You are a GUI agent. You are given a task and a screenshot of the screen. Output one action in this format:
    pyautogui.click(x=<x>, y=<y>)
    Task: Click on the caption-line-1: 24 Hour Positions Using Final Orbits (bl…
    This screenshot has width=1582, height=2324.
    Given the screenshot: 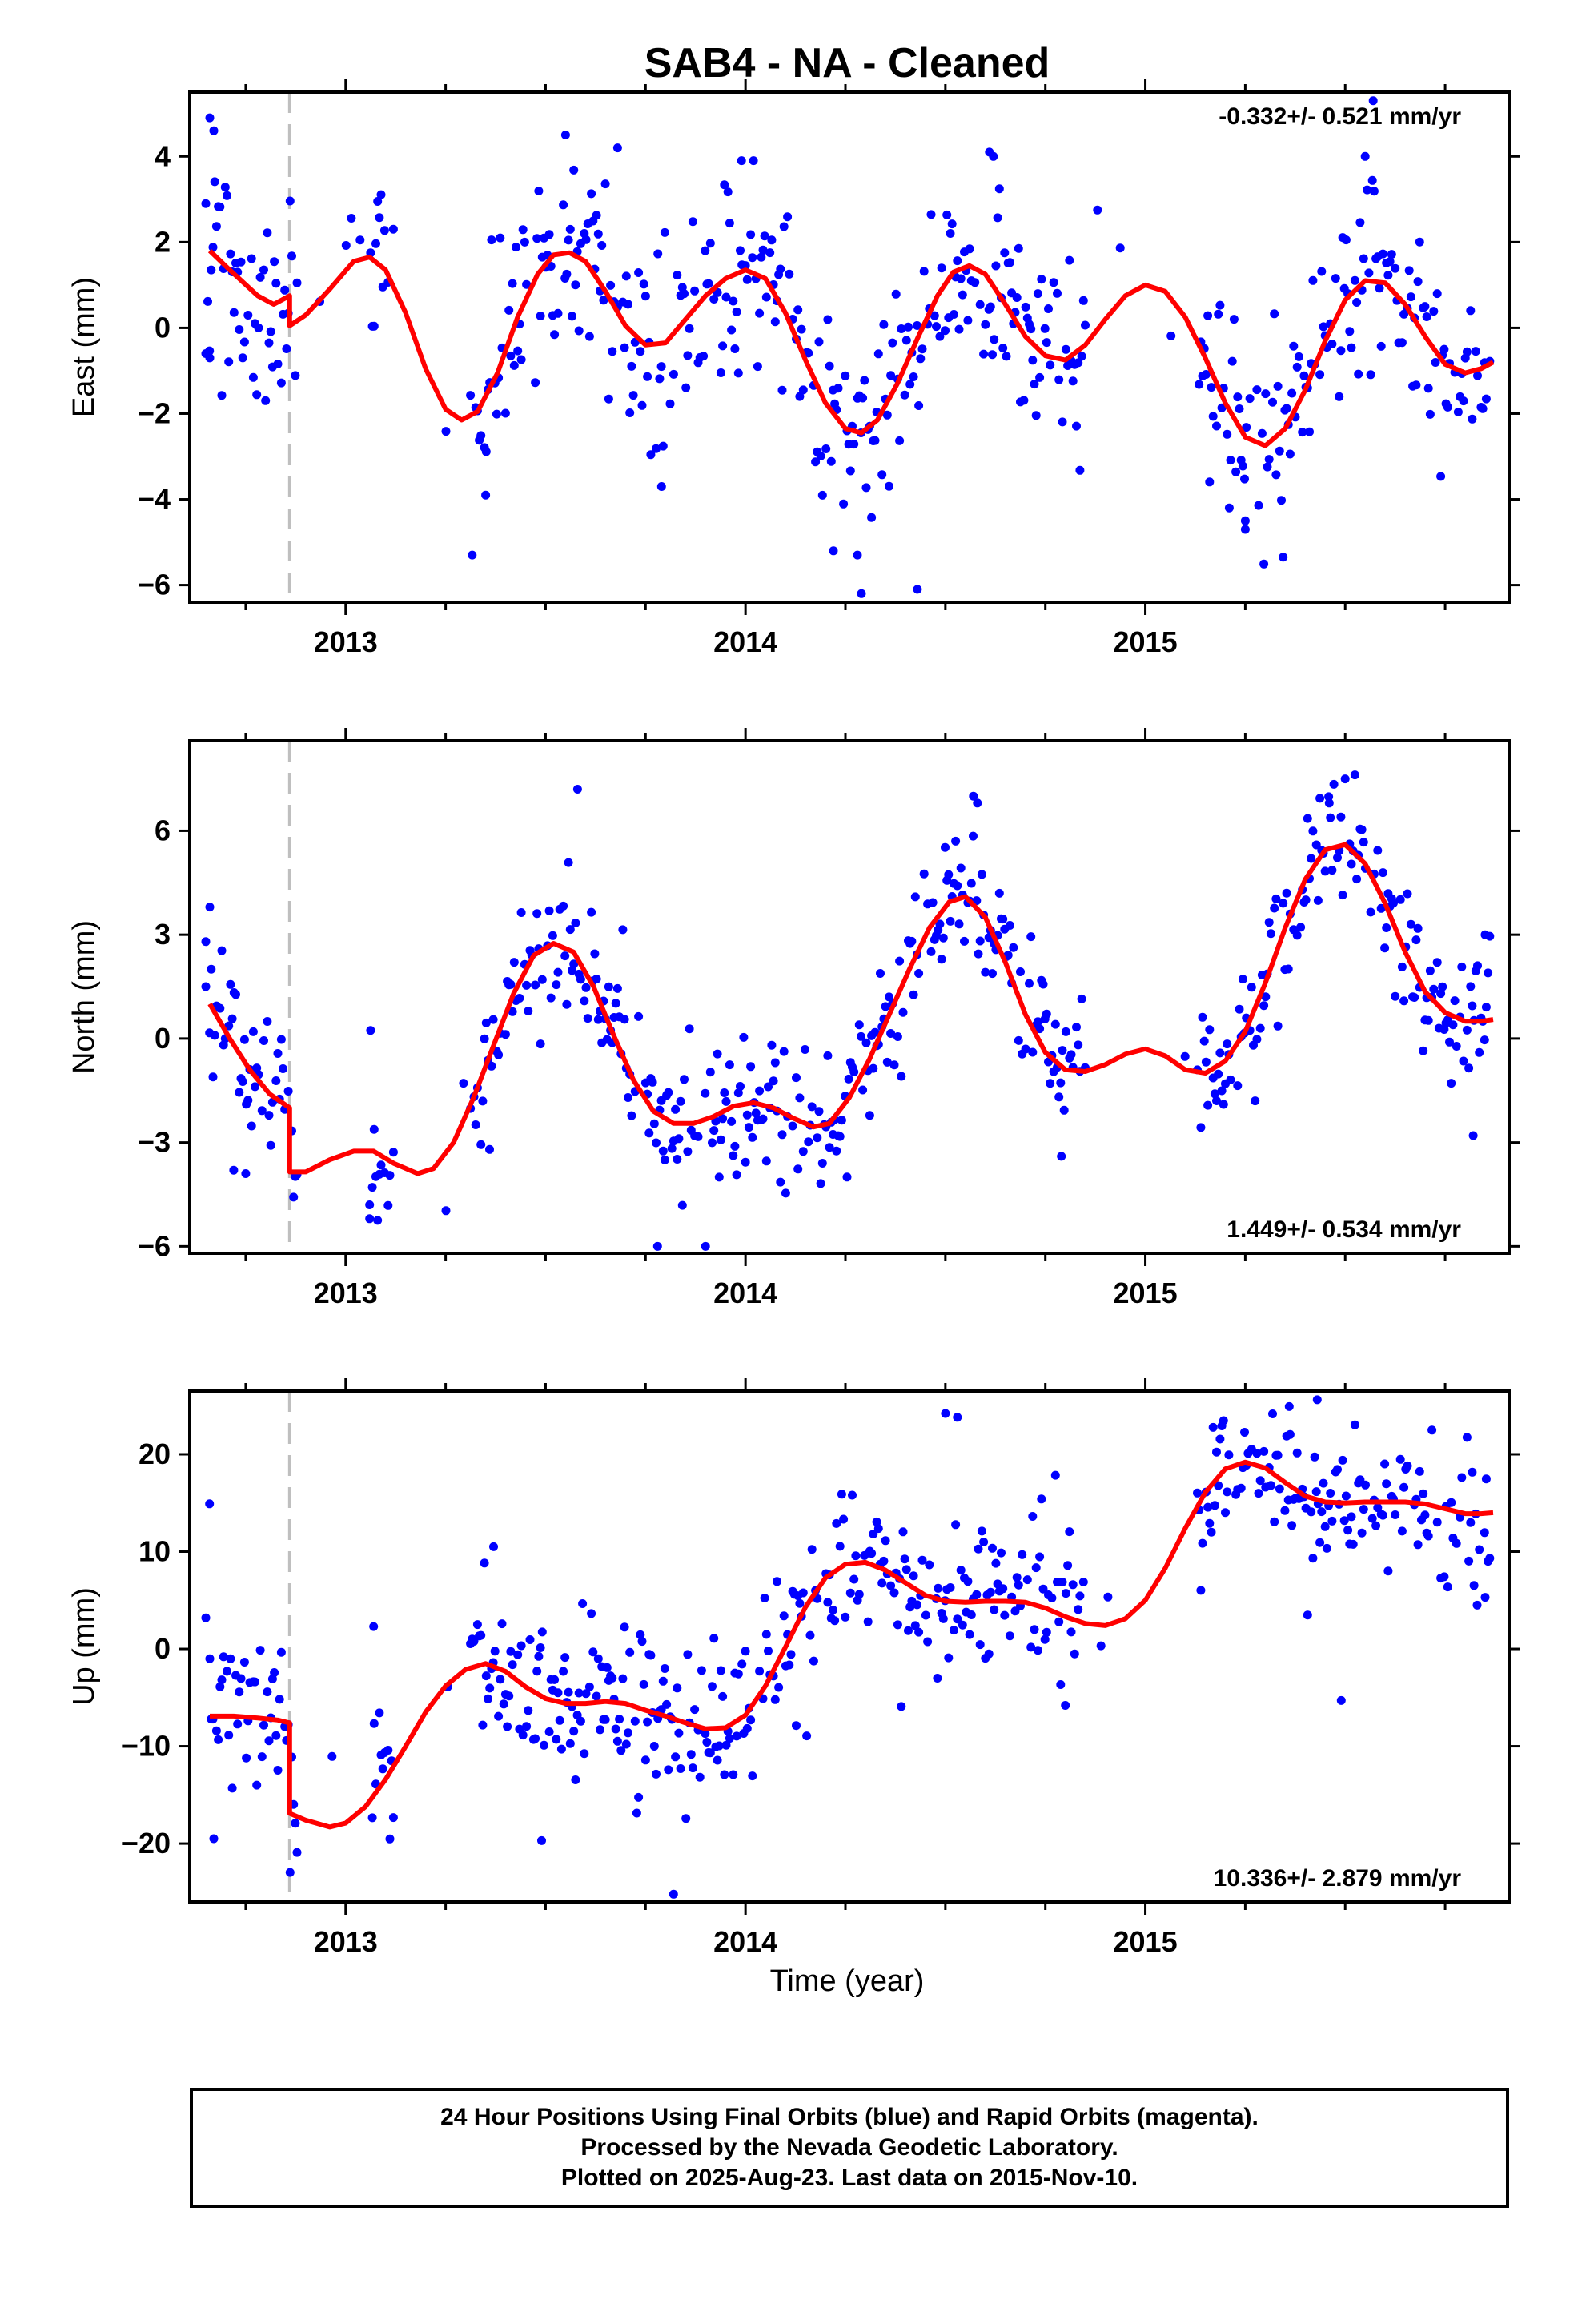 What is the action you would take?
    pyautogui.click(x=849, y=2117)
    